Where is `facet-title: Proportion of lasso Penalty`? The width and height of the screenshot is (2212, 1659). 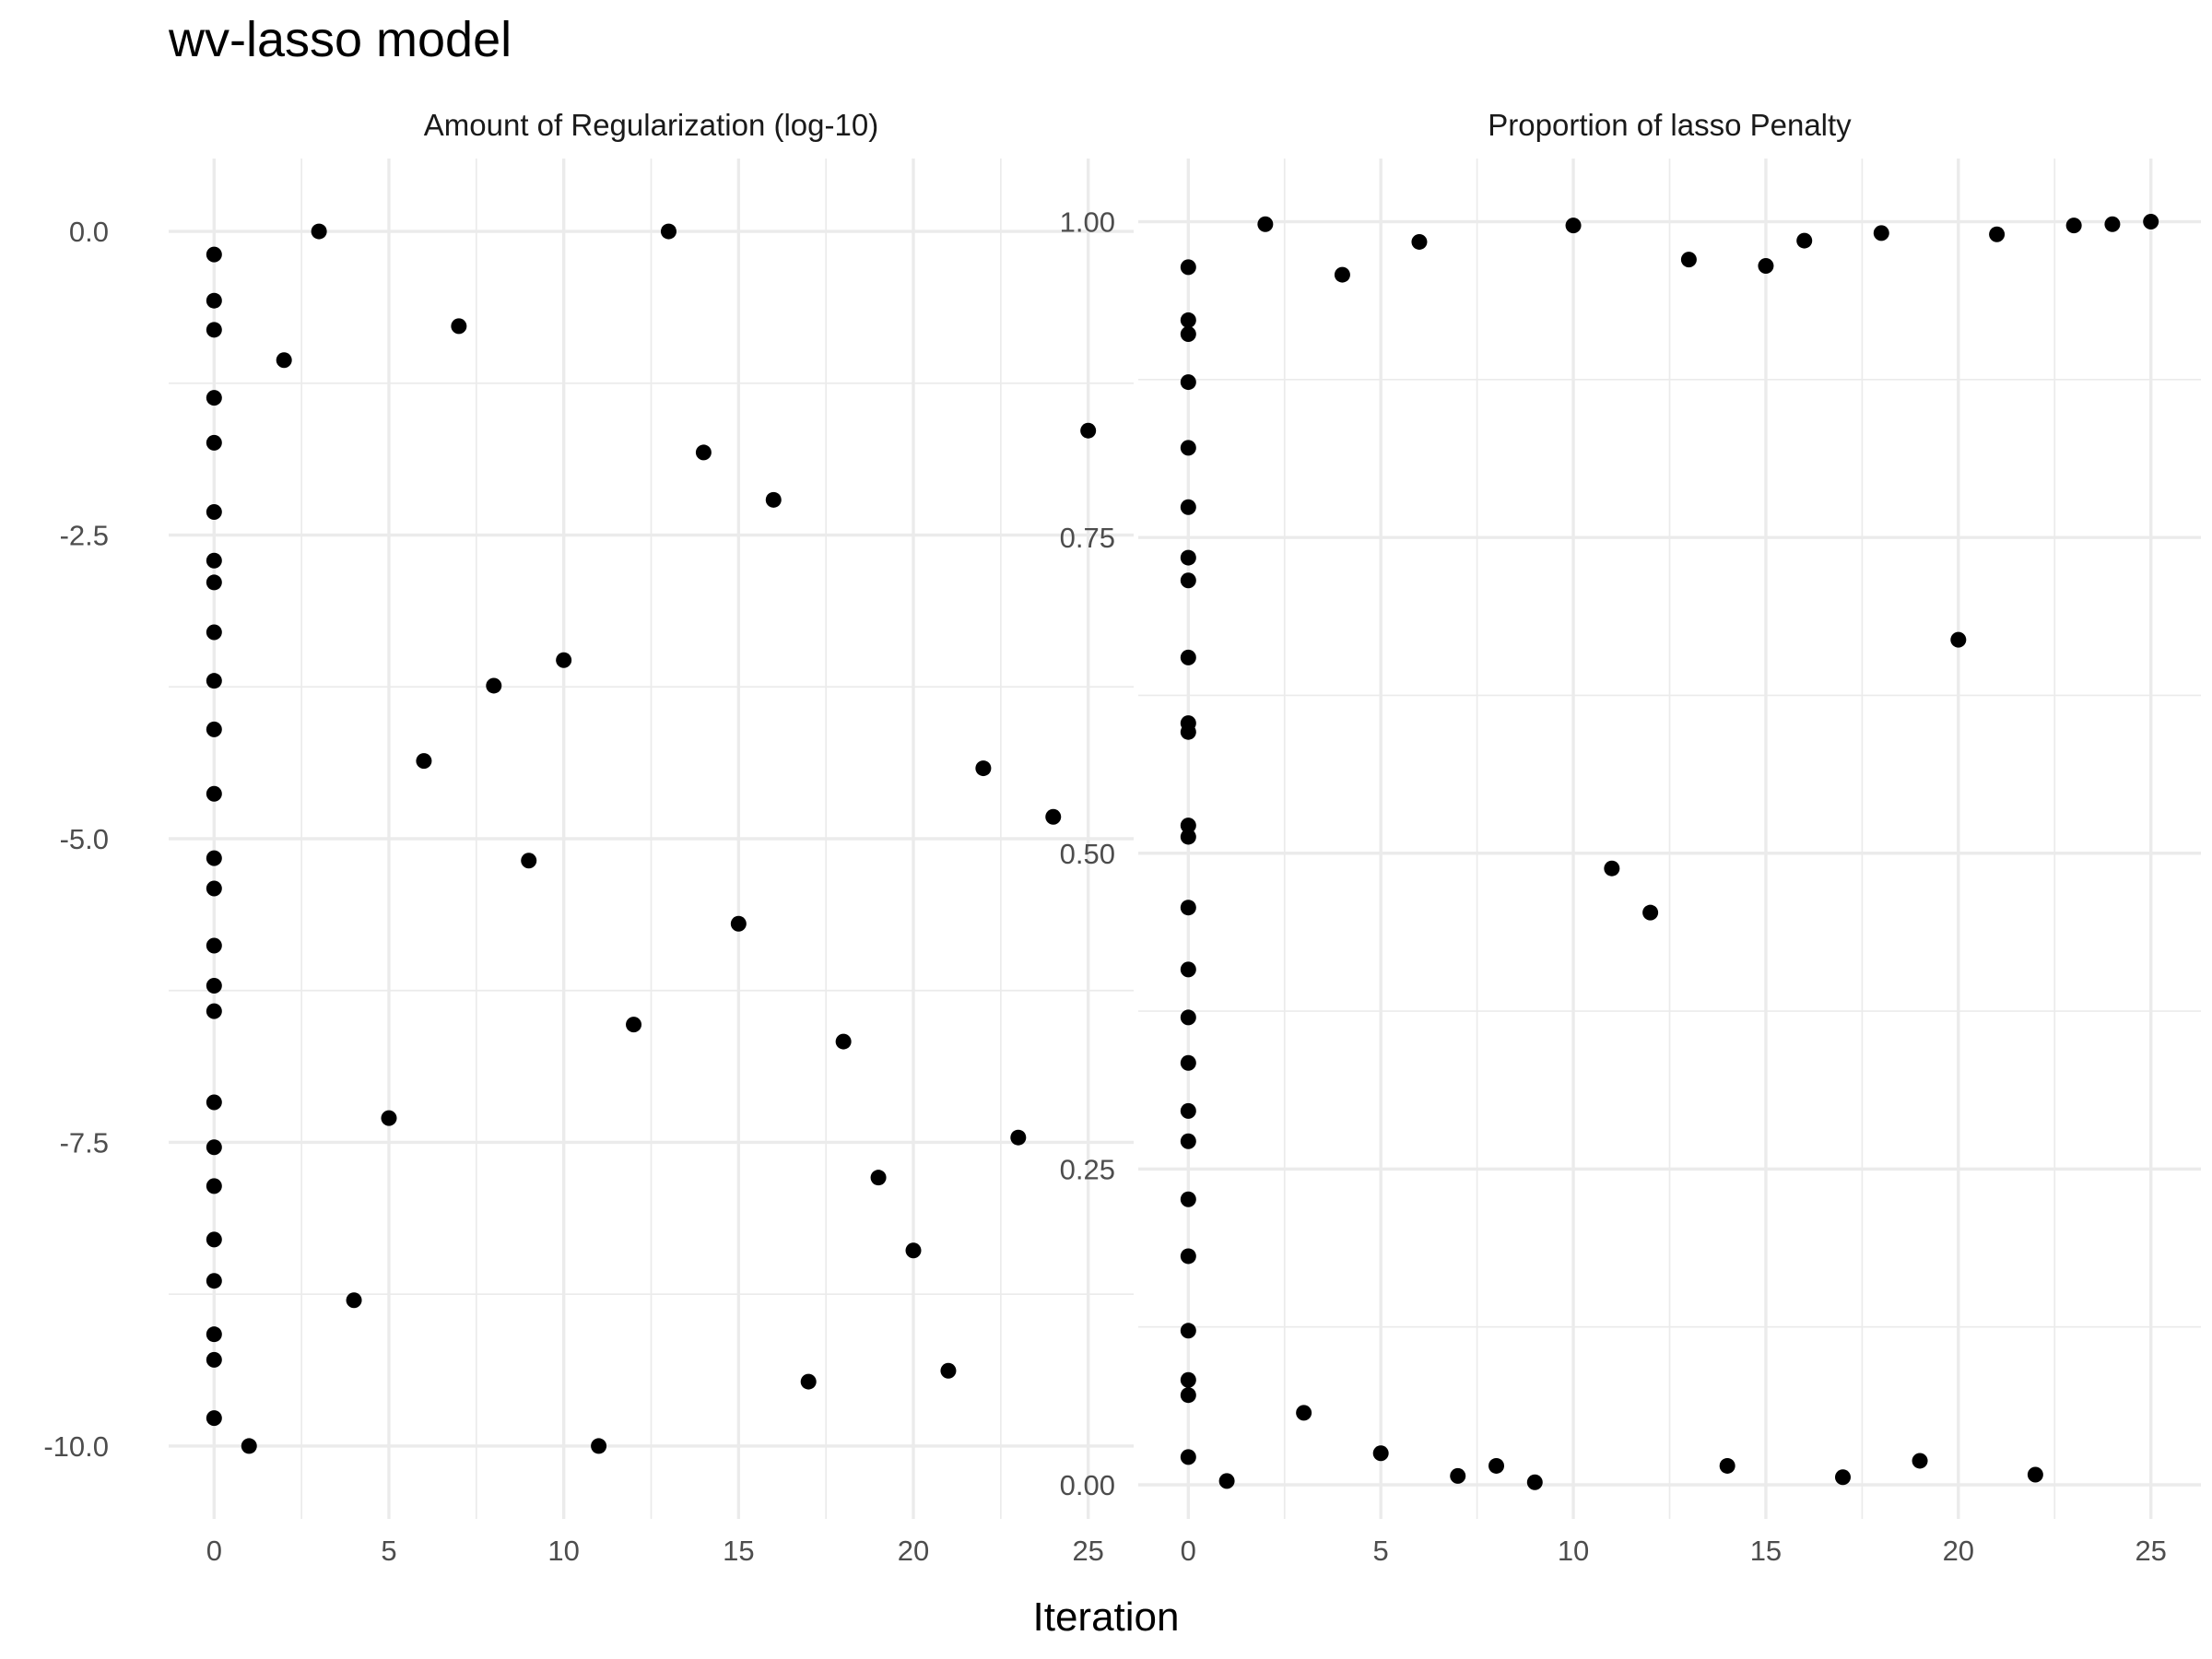 facet-title: Proportion of lasso Penalty is located at coordinates (1670, 125).